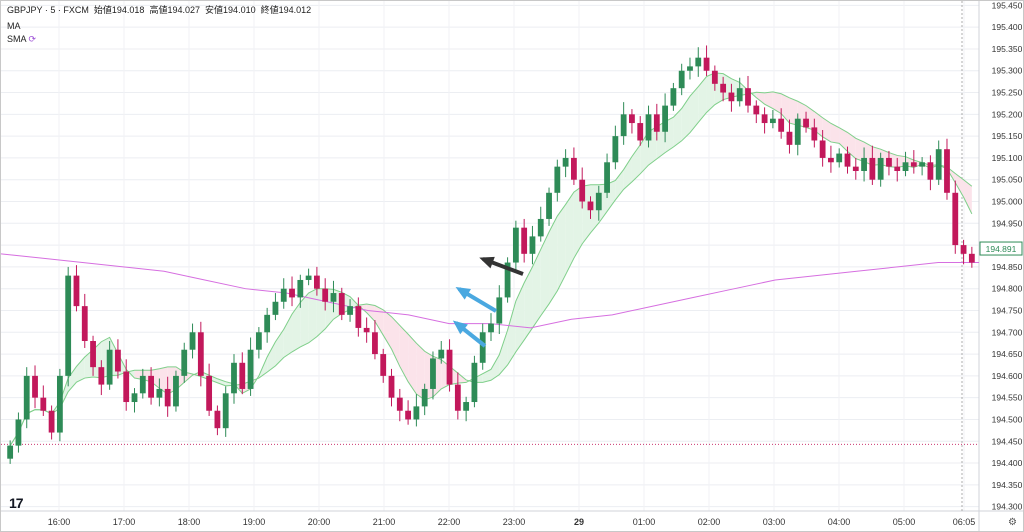  I want to click on close-value: 194.012, so click(295, 10).